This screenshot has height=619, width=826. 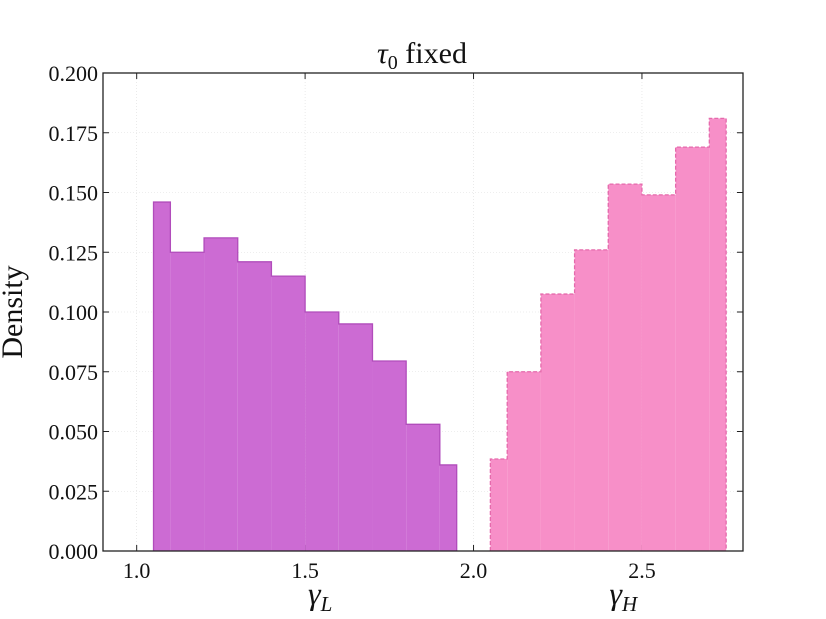 What do you see at coordinates (74, 432) in the screenshot?
I see `y-tick-label: 0.050` at bounding box center [74, 432].